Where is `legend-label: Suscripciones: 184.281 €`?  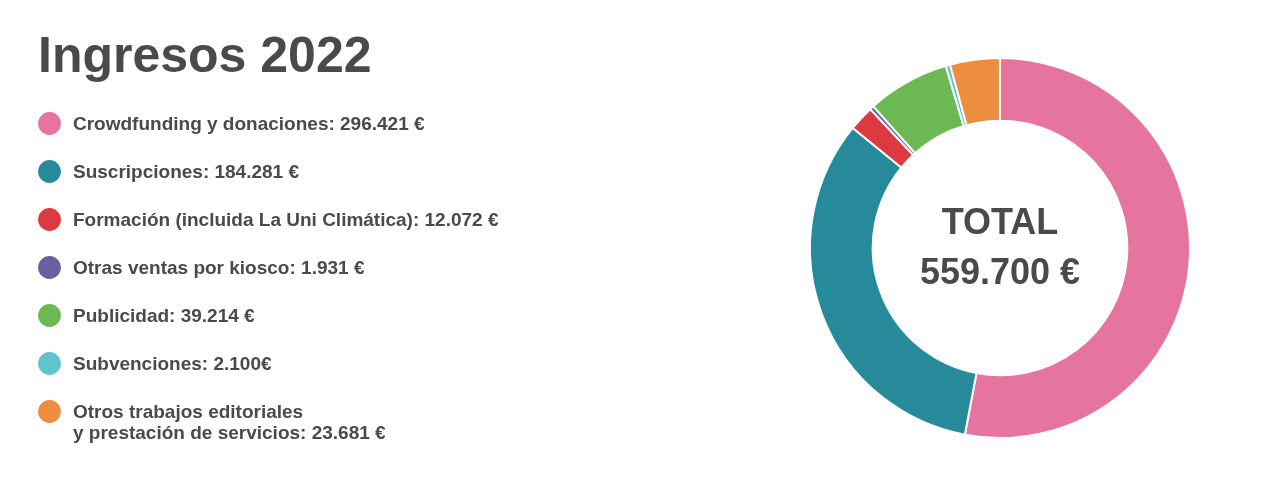 legend-label: Suscripciones: 184.281 € is located at coordinates (186, 171).